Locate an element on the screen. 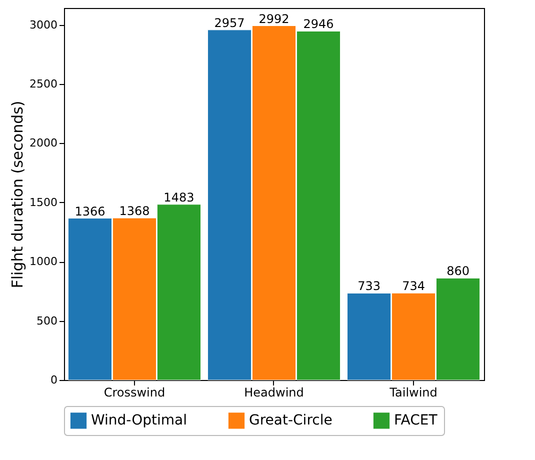 This screenshot has width=535, height=460. legend-label: FACET is located at coordinates (416, 420).